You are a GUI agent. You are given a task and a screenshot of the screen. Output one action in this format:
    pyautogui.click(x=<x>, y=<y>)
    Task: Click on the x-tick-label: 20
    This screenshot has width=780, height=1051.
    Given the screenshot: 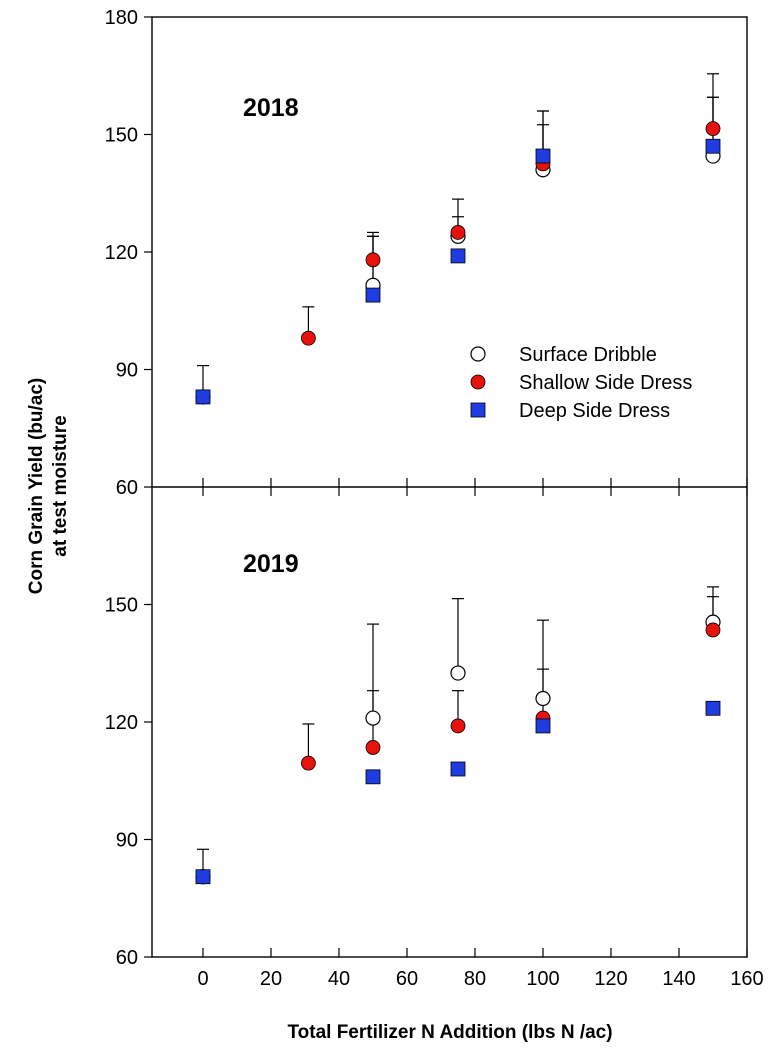 What is the action you would take?
    pyautogui.click(x=271, y=979)
    